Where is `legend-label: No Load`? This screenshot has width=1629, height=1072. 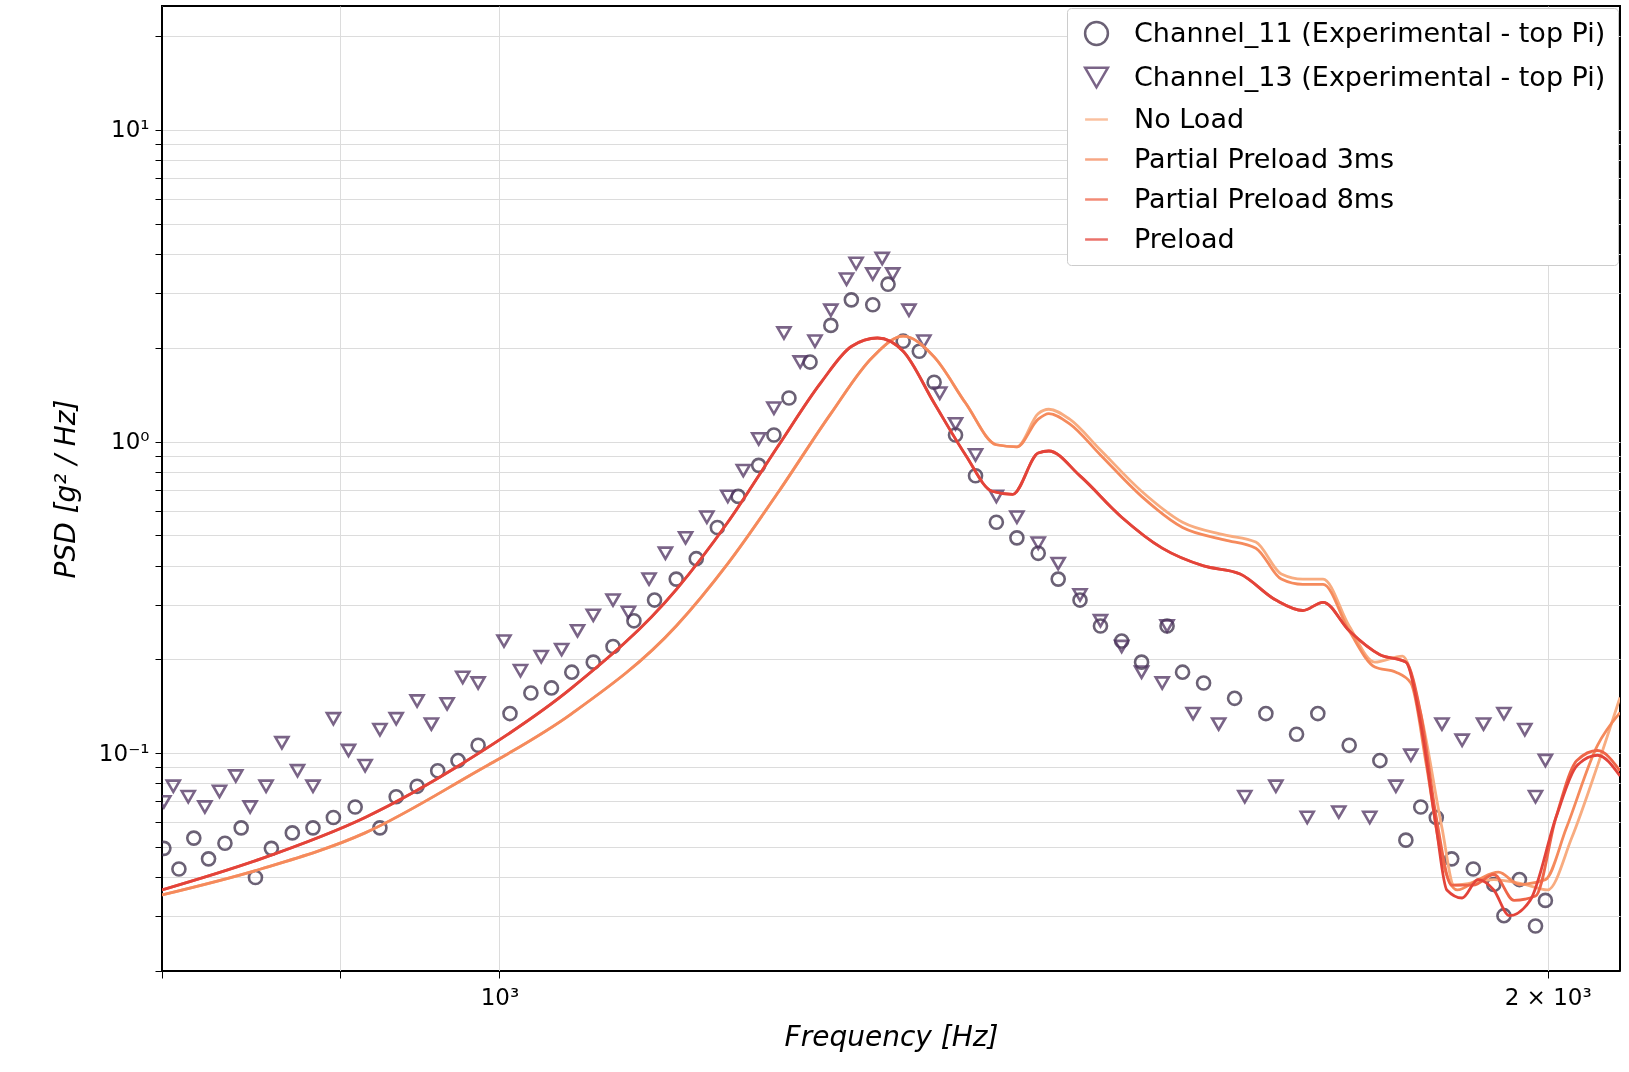 legend-label: No Load is located at coordinates (1189, 118).